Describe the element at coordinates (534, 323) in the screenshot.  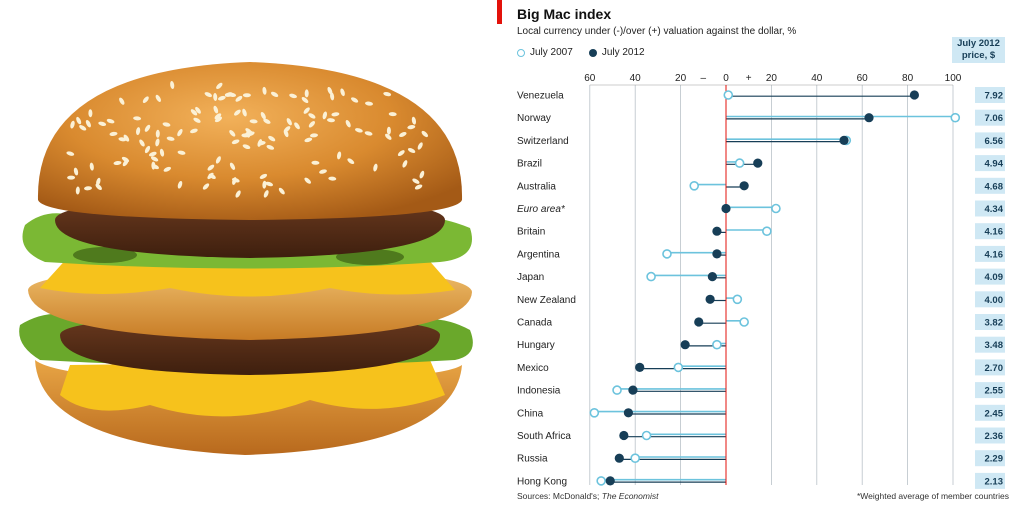
I see `country-label: Canada` at that location.